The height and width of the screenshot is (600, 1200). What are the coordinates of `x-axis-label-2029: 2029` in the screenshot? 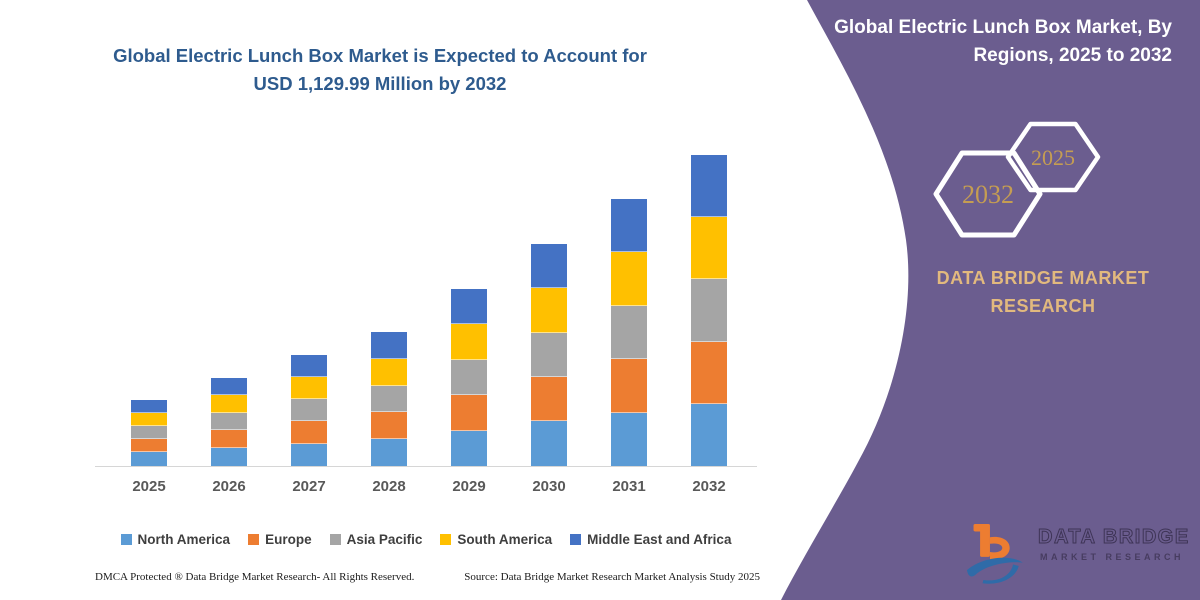 It's located at (469, 486).